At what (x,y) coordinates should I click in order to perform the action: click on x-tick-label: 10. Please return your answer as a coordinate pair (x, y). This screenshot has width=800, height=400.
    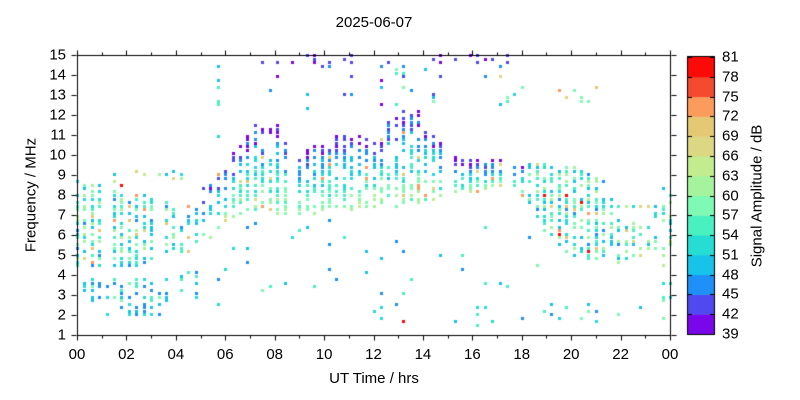
    Looking at the image, I should click on (324, 354).